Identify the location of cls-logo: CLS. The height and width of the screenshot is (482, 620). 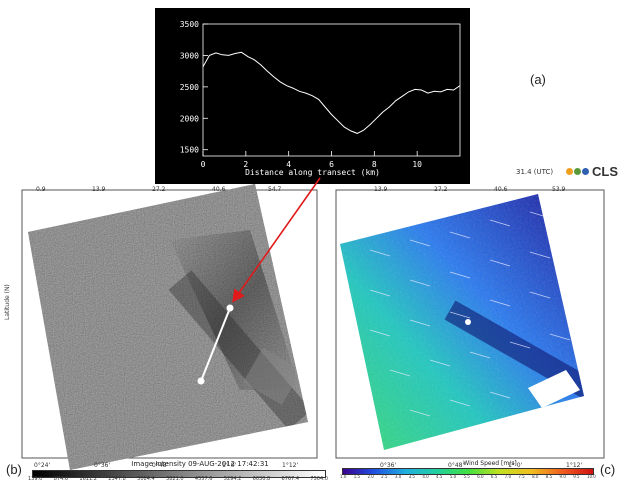
(592, 171).